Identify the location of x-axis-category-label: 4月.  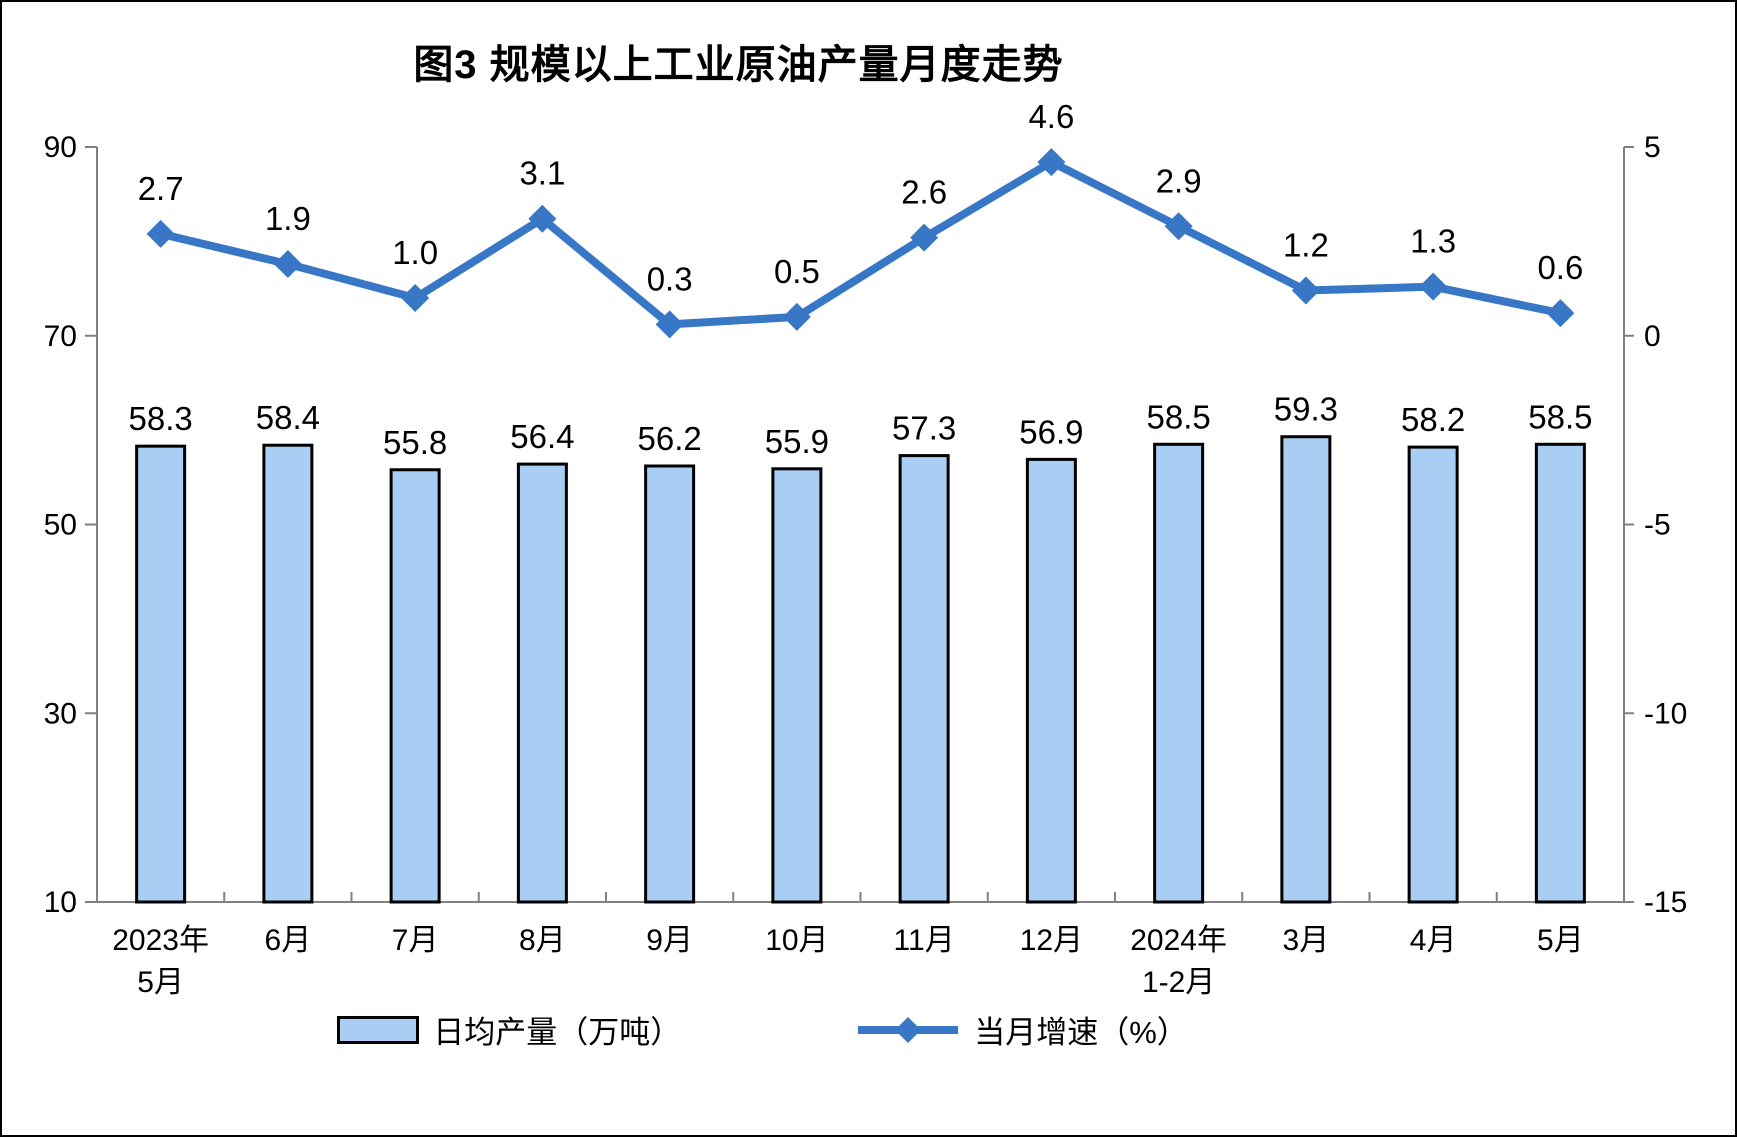
(1433, 940).